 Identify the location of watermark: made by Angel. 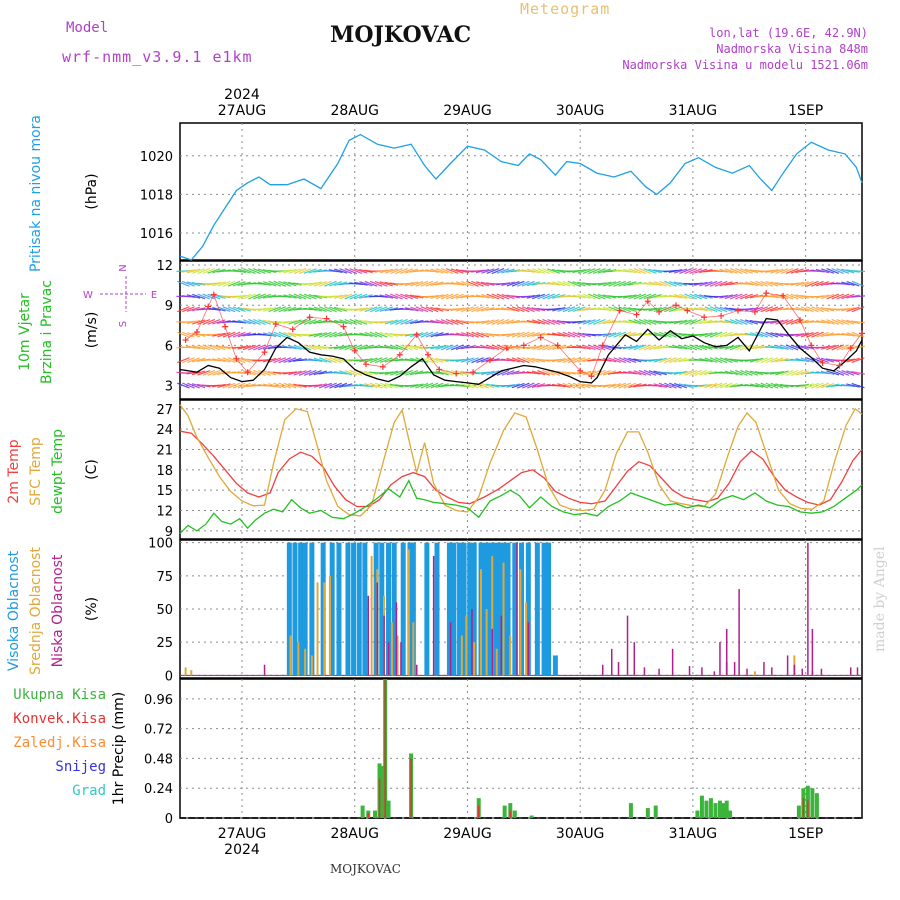
(880, 599).